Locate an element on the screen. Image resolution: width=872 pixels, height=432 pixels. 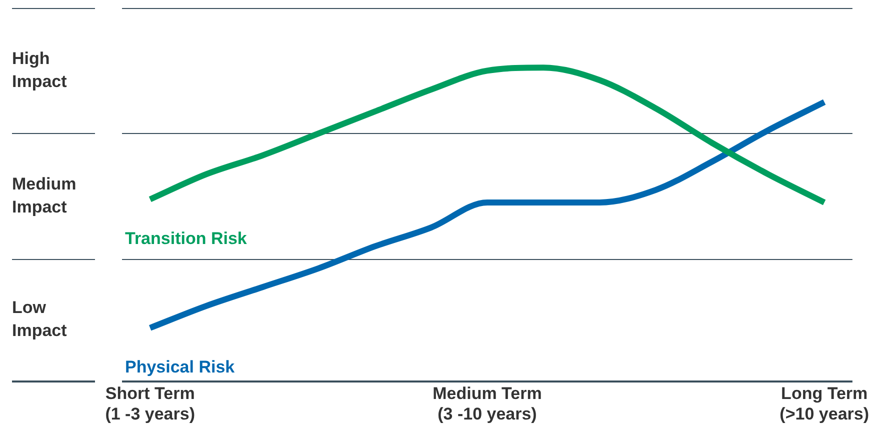
text: Medium Impact is located at coordinates (44, 195).